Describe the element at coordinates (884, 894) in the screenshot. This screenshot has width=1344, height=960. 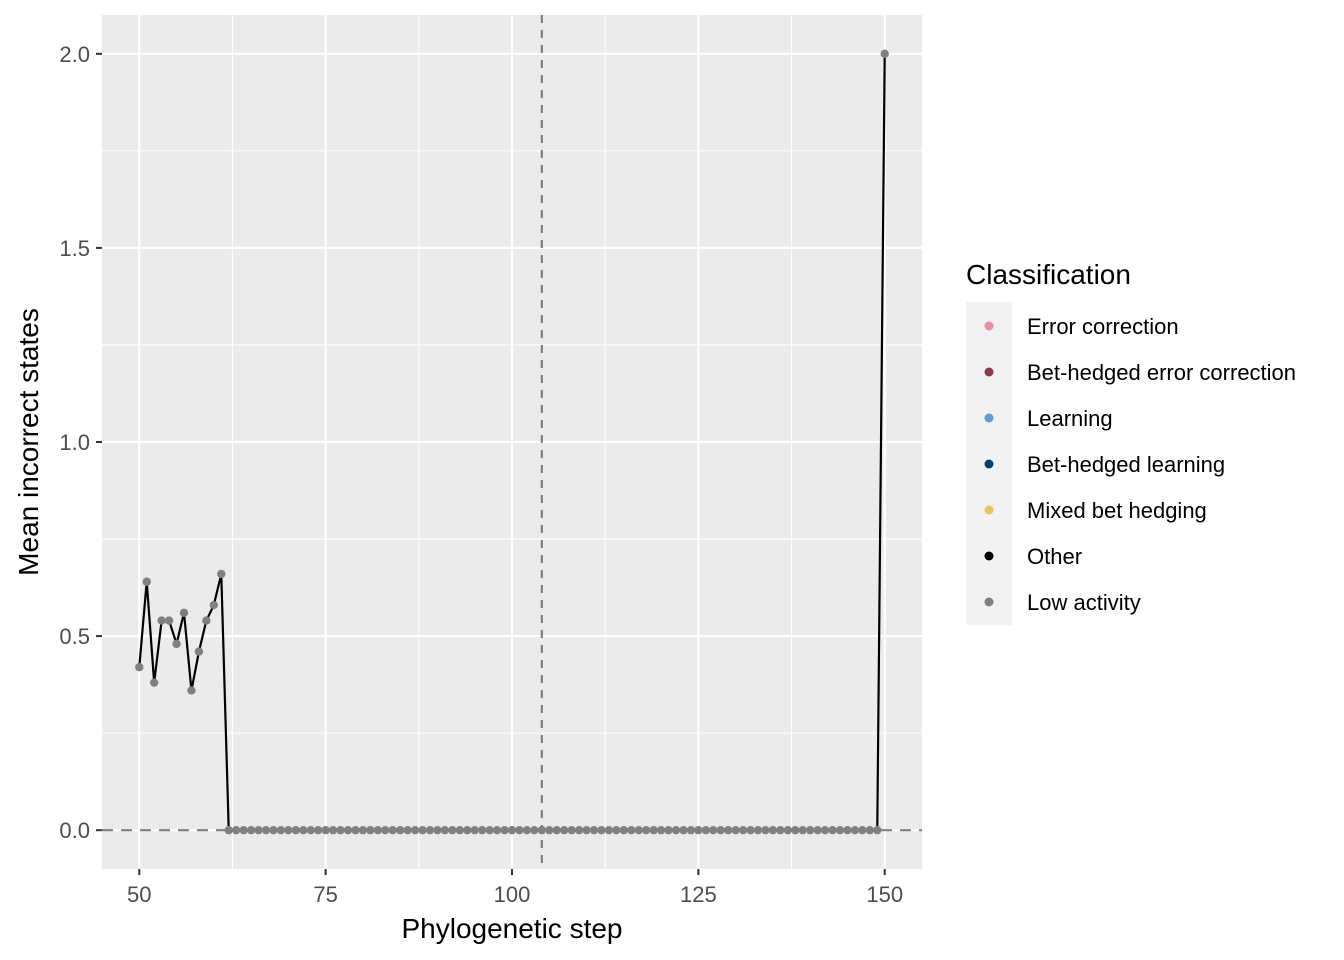
I see `x-tick-label: 150` at that location.